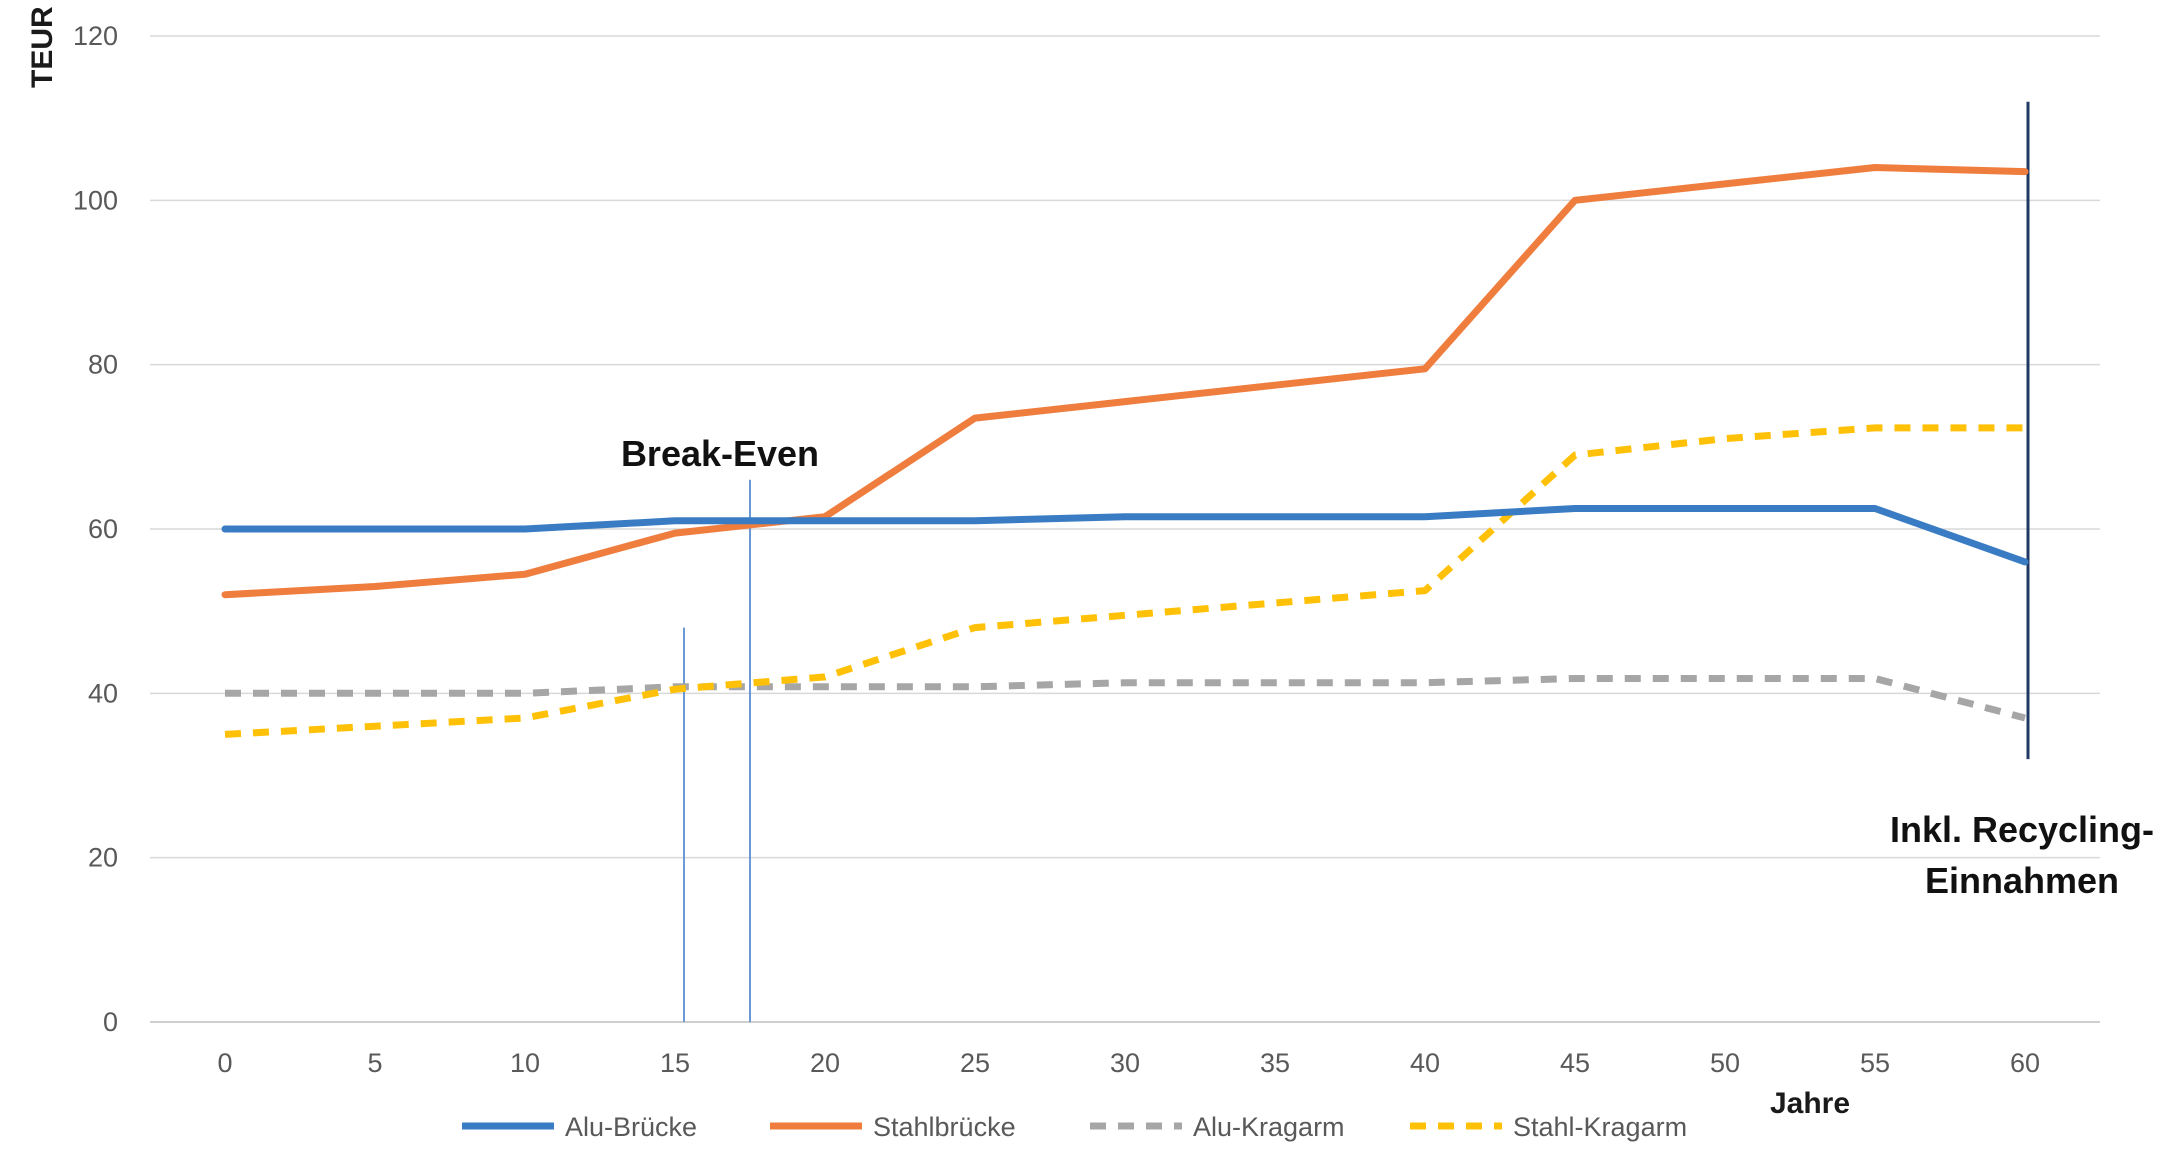 The height and width of the screenshot is (1159, 2172). Describe the element at coordinates (95, 36) in the screenshot. I see `y-tick-120: 120` at that location.